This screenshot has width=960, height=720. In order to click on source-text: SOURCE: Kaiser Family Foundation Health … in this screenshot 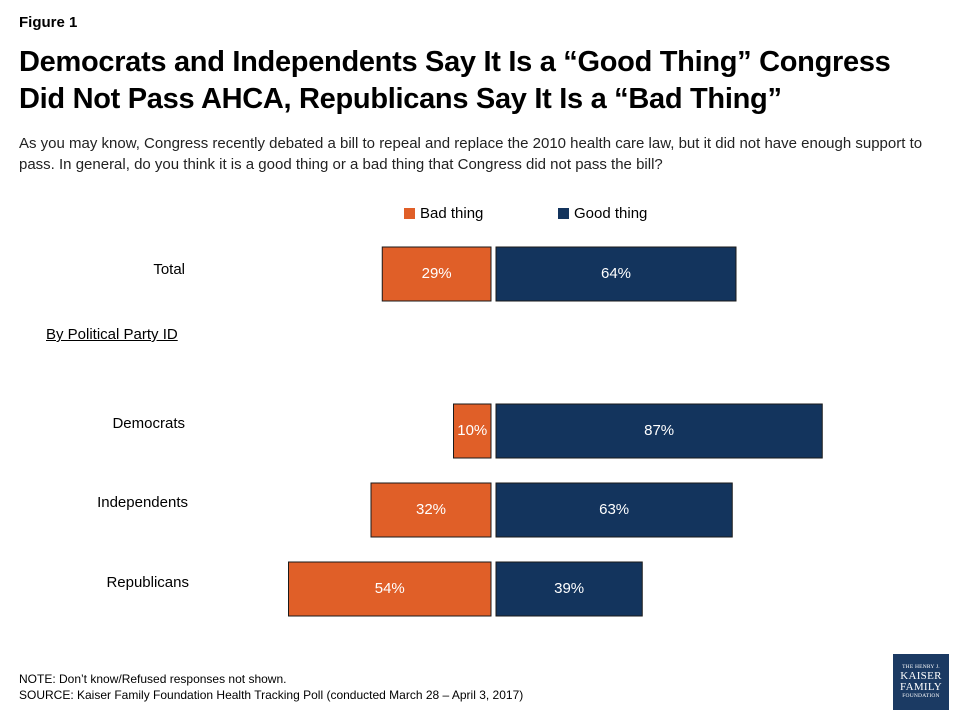, I will do `click(271, 695)`.